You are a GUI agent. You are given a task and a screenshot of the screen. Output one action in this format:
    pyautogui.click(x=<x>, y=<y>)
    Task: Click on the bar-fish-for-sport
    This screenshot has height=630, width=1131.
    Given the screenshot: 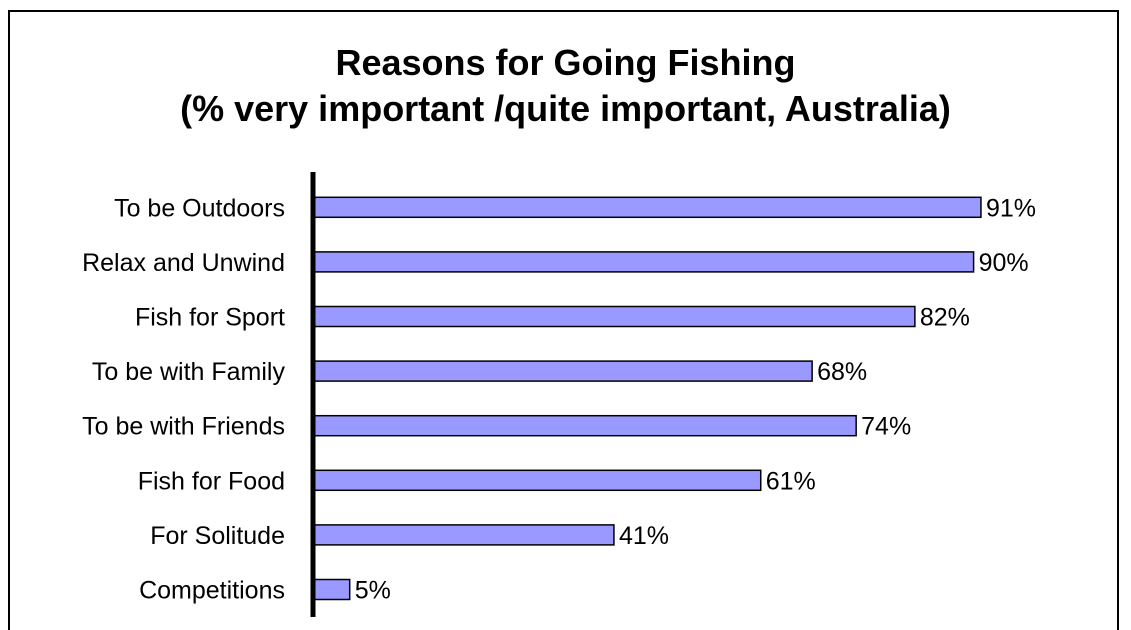 What is the action you would take?
    pyautogui.click(x=614, y=316)
    